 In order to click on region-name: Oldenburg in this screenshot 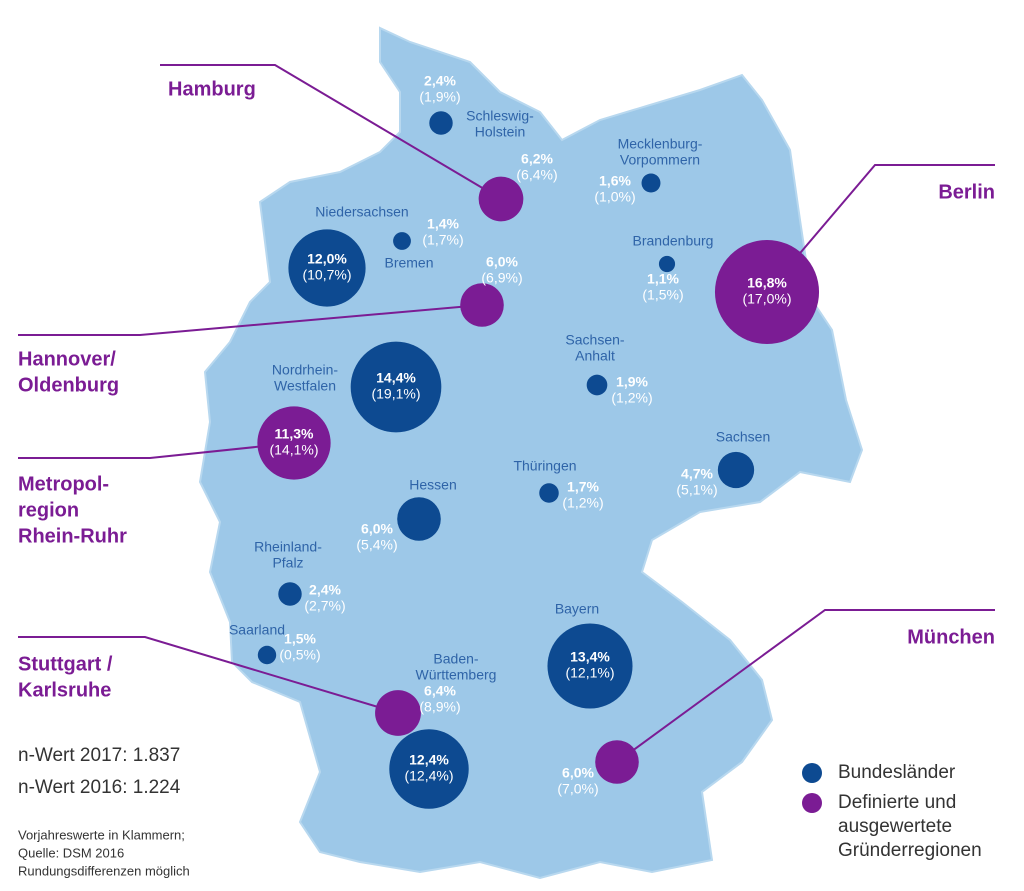, I will do `click(68, 385)`.